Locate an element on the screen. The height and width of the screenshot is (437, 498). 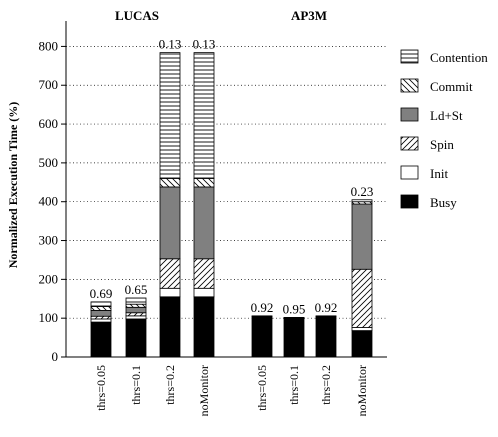
legend-label: Contention is located at coordinates (459, 57).